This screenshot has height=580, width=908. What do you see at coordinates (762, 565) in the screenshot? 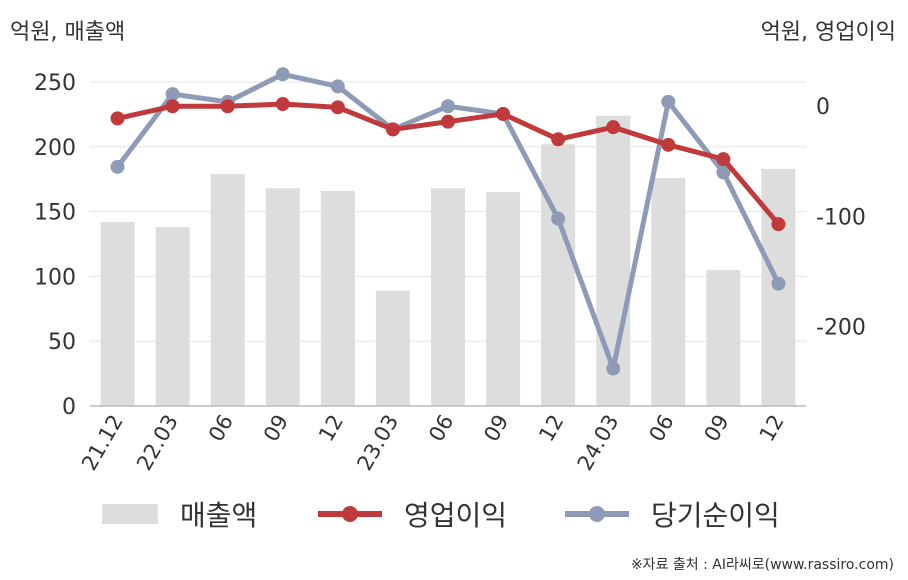
I see `source-note: ※자료 출처 : AI라씨로(www.rassiro.com)` at bounding box center [762, 565].